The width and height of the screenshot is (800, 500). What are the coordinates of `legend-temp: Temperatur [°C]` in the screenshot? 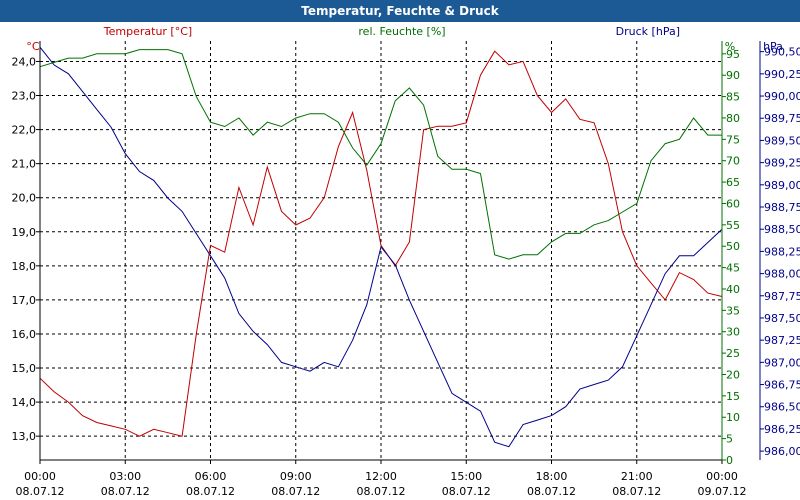 It's located at (147, 31).